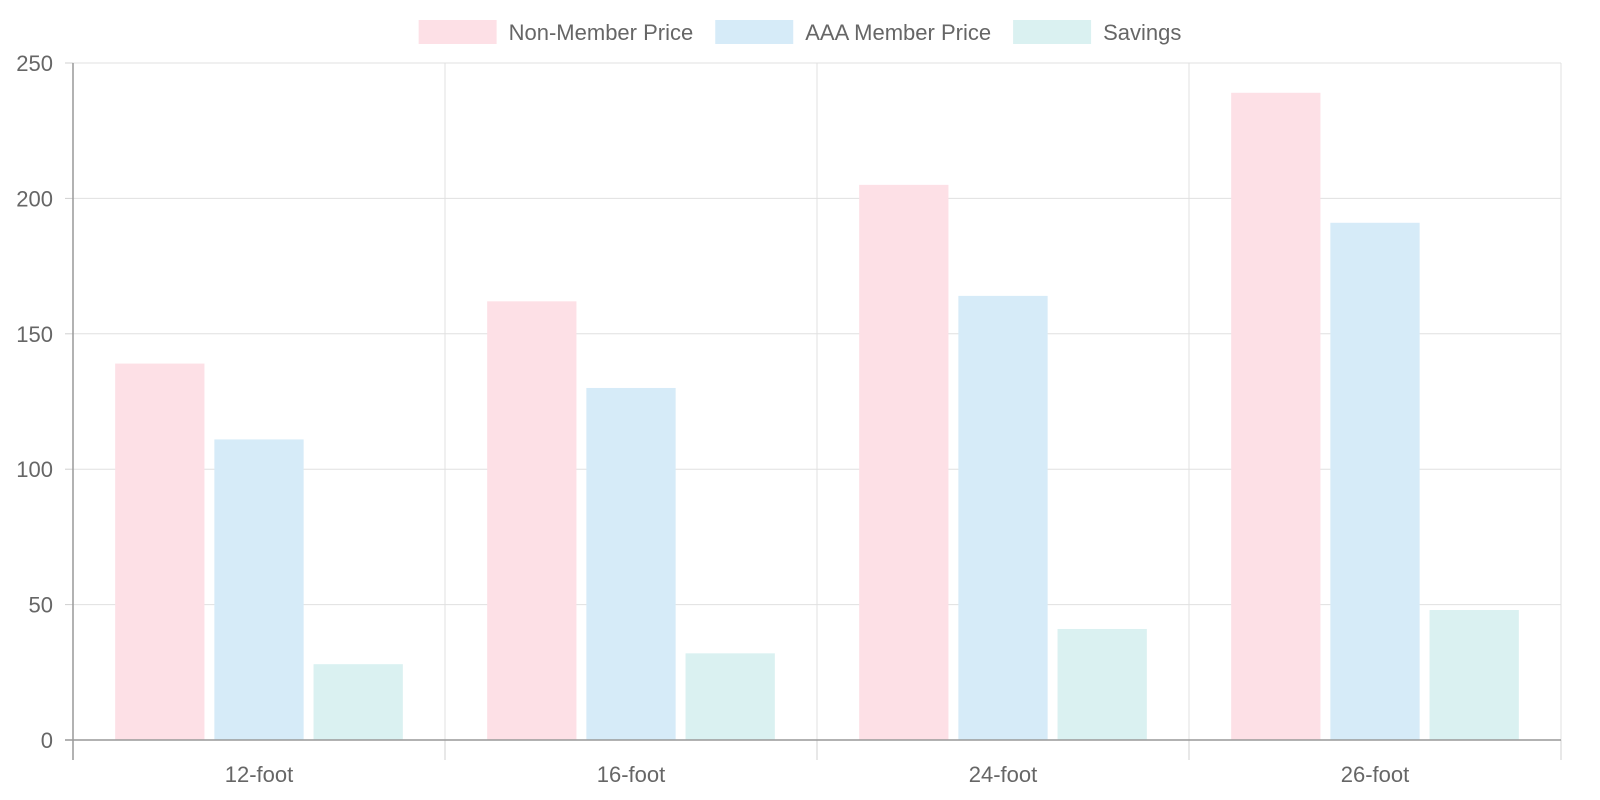 The height and width of the screenshot is (800, 1600). Describe the element at coordinates (1142, 32) in the screenshot. I see `legend-label: Savings` at that location.